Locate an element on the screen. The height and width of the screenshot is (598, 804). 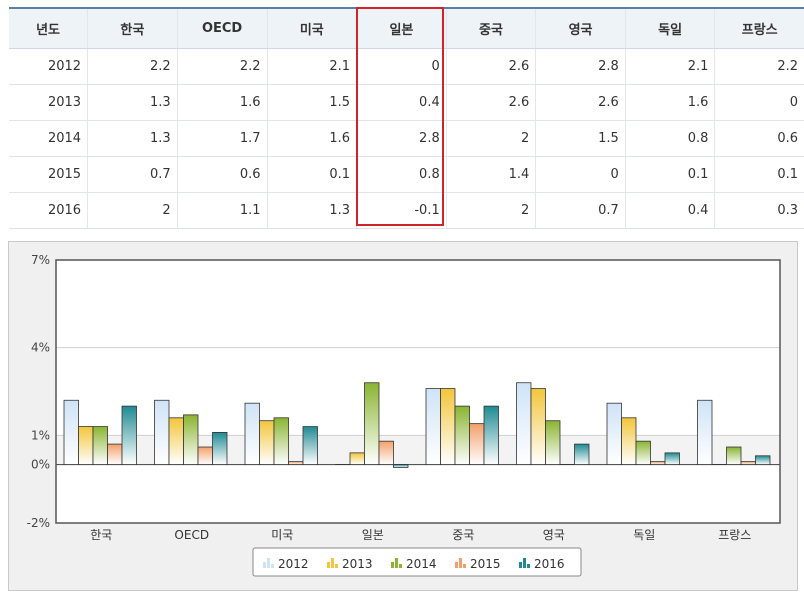
header-oecd: OECD is located at coordinates (222, 28).